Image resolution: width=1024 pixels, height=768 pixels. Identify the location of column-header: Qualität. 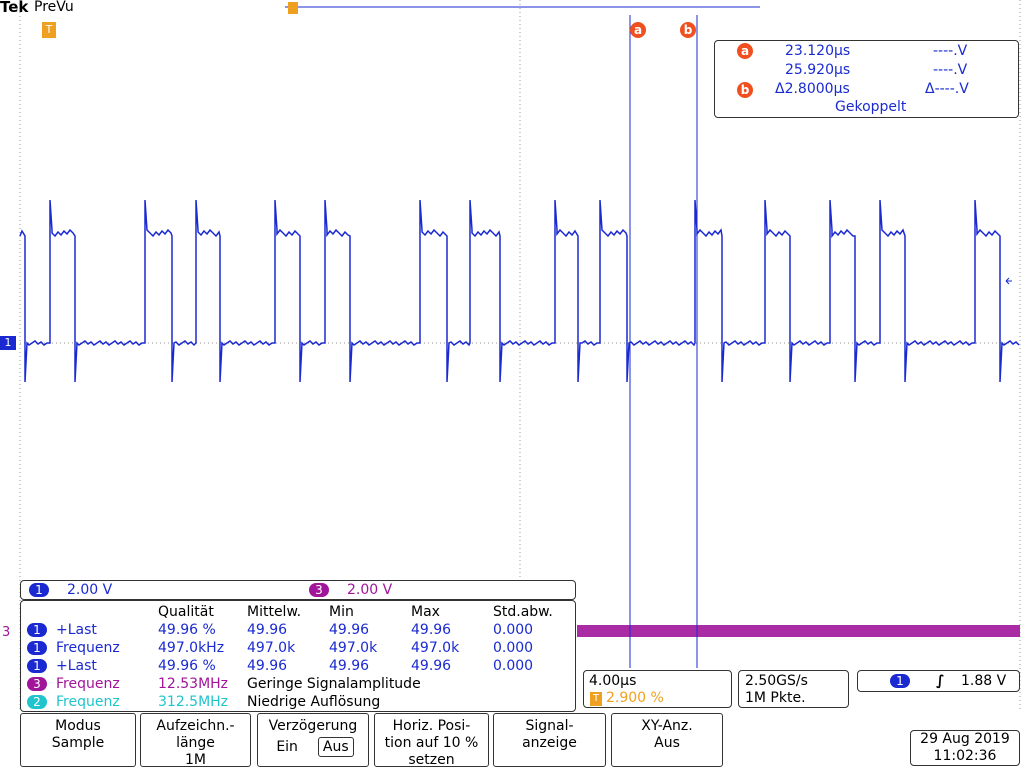
(186, 612).